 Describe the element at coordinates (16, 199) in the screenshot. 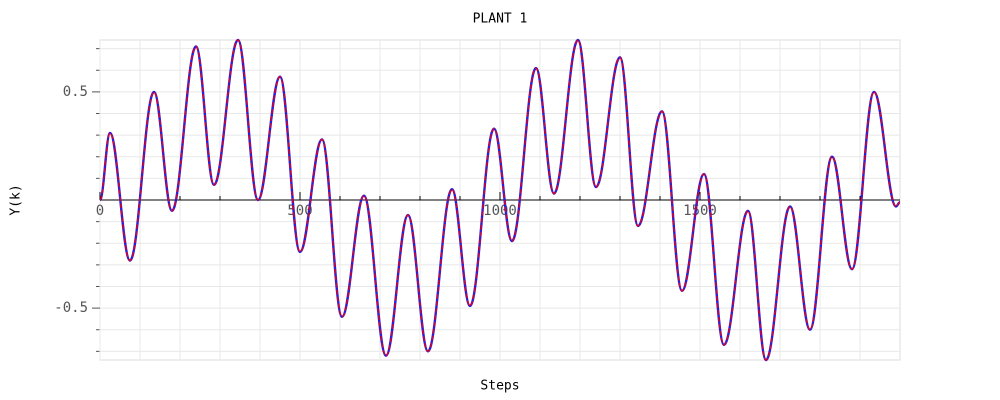

I see `y-axis-label: Y(k)` at that location.